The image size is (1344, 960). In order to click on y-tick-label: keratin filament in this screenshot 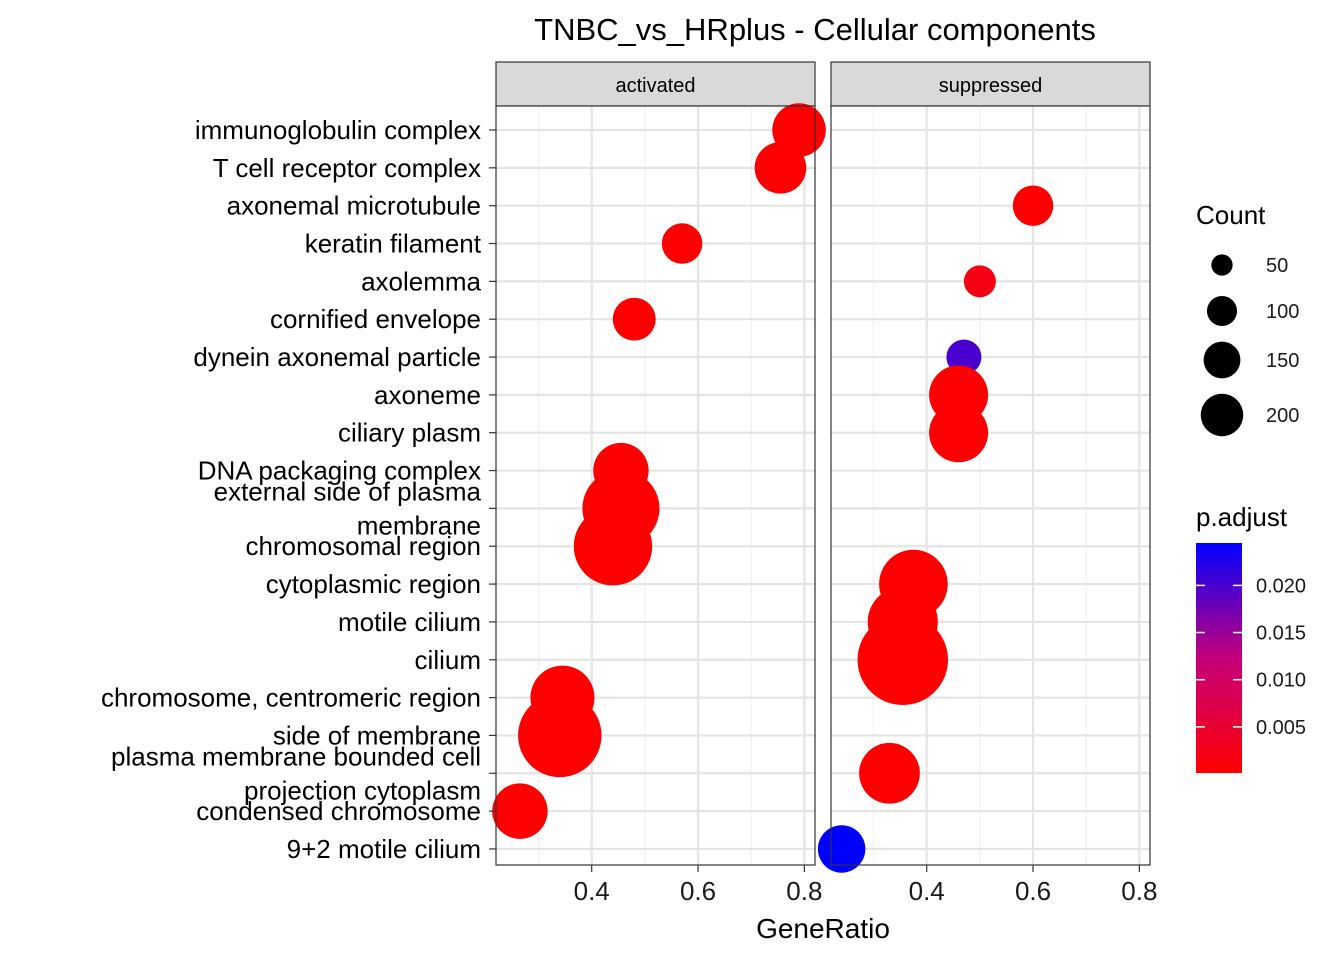, I will do `click(393, 244)`.